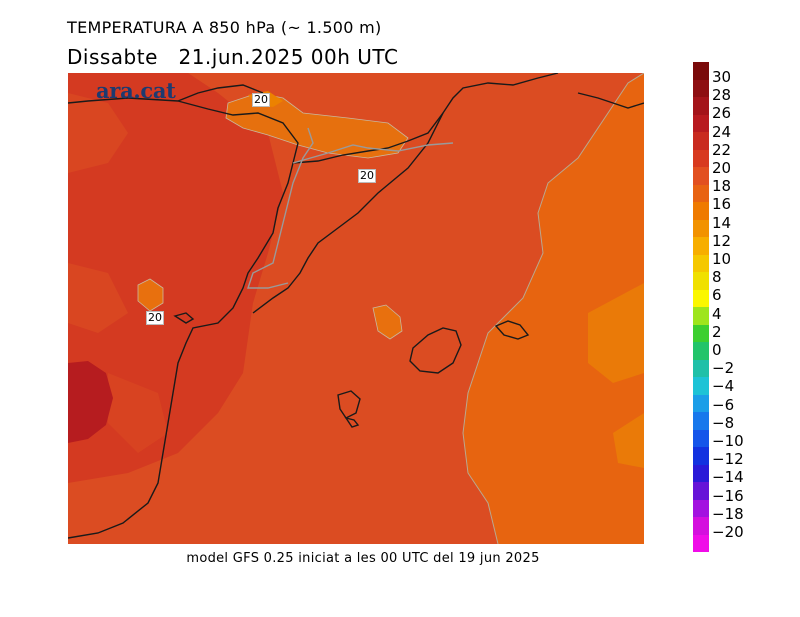 This screenshot has height=617, width=800. Describe the element at coordinates (723, 368) in the screenshot. I see `colorbar-tick-label: −2` at that location.